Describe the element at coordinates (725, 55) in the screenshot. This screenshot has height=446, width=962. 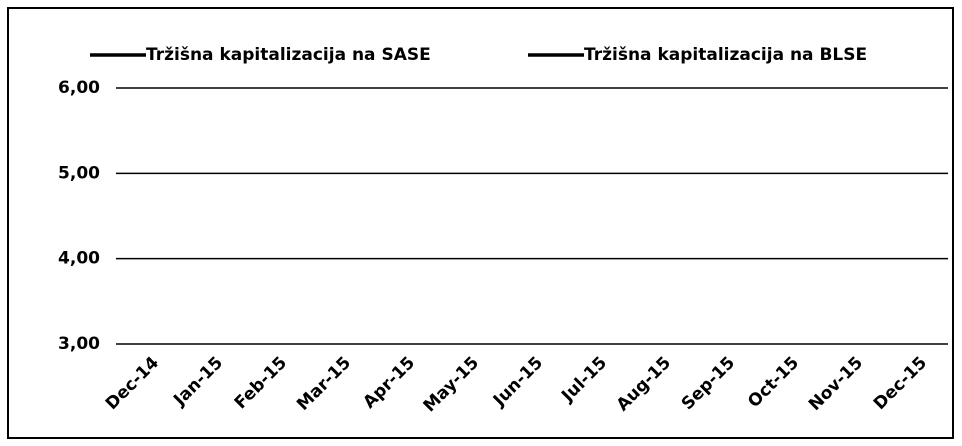
I see `legend-label: Tržišna kapitalizacija na BLSE` at that location.